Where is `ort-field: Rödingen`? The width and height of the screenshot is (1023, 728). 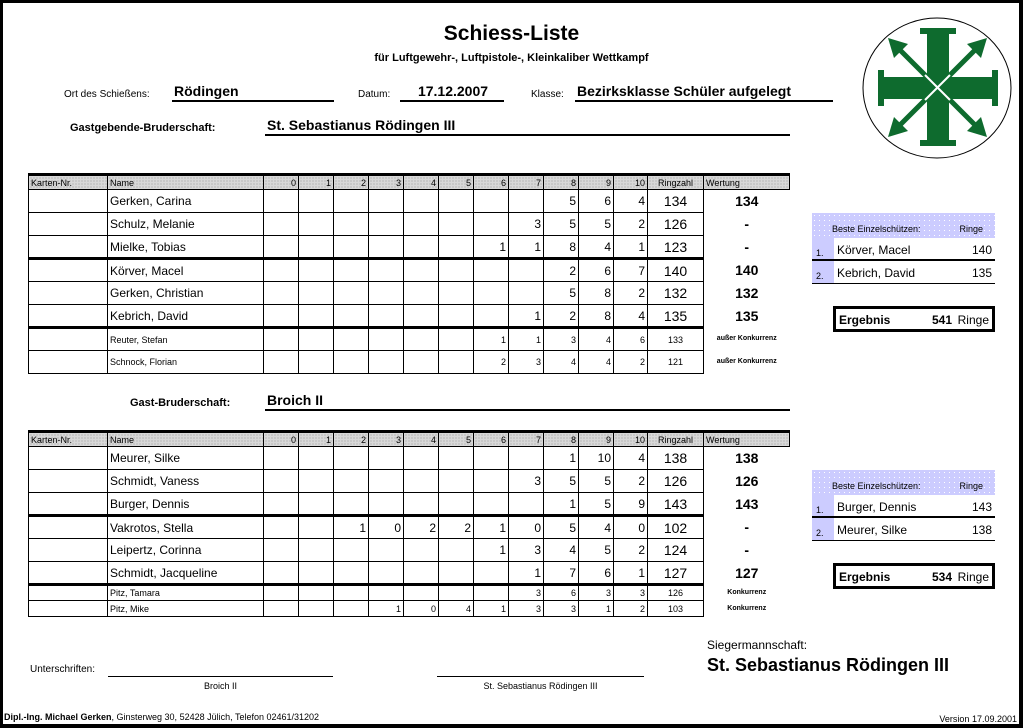 ort-field: Rödingen is located at coordinates (253, 92).